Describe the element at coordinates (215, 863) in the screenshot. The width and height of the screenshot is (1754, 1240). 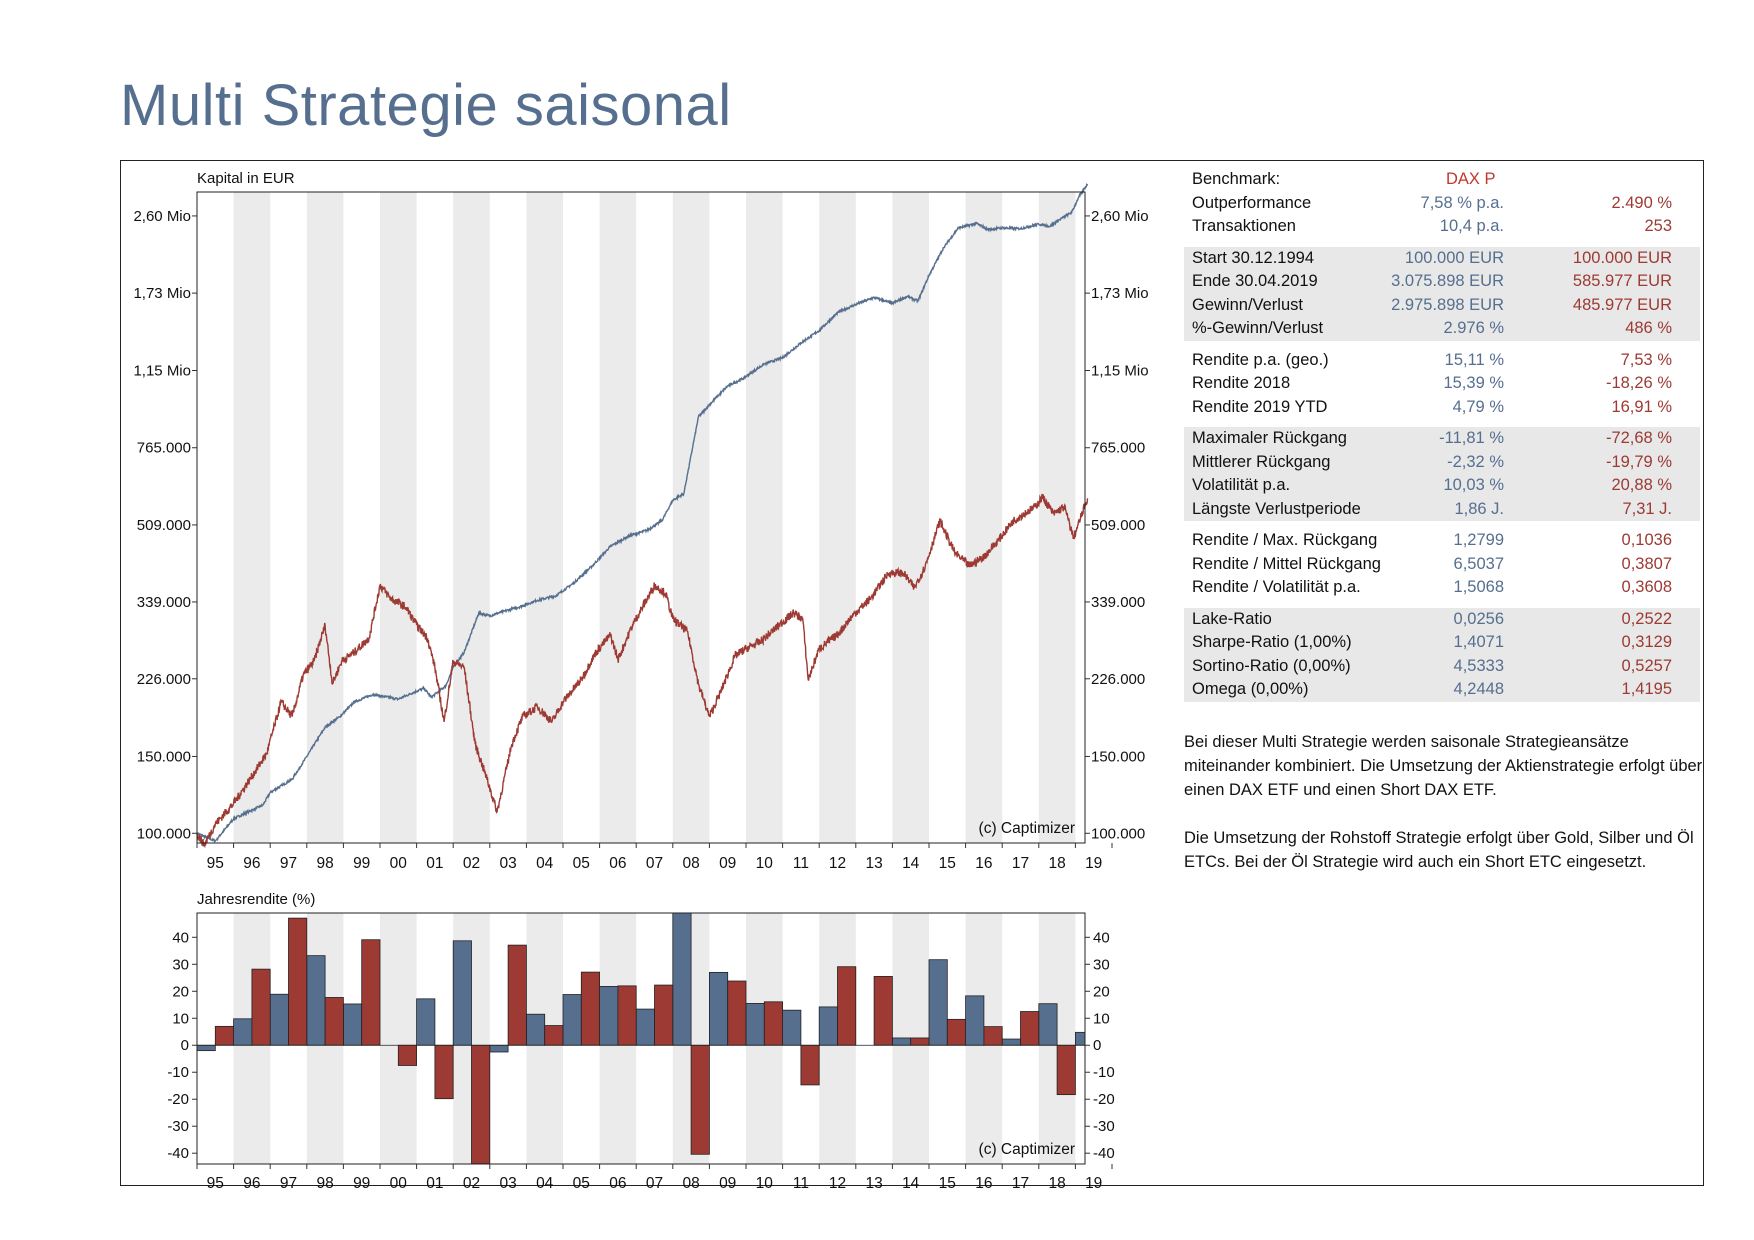
I see `x-tick-label: 95` at that location.